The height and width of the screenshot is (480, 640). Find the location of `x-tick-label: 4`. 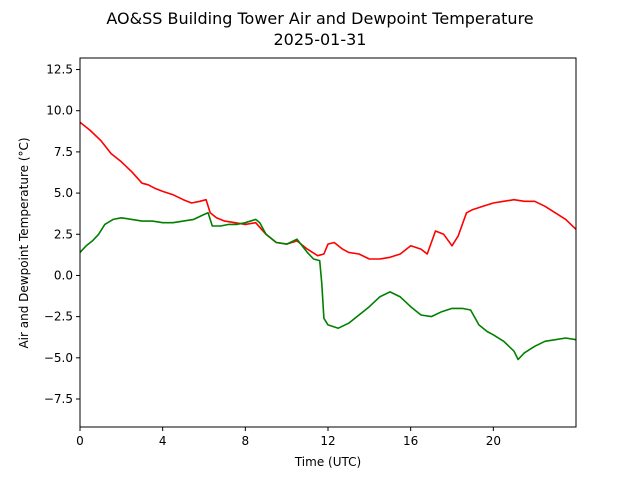

x-tick-label: 4 is located at coordinates (163, 441).